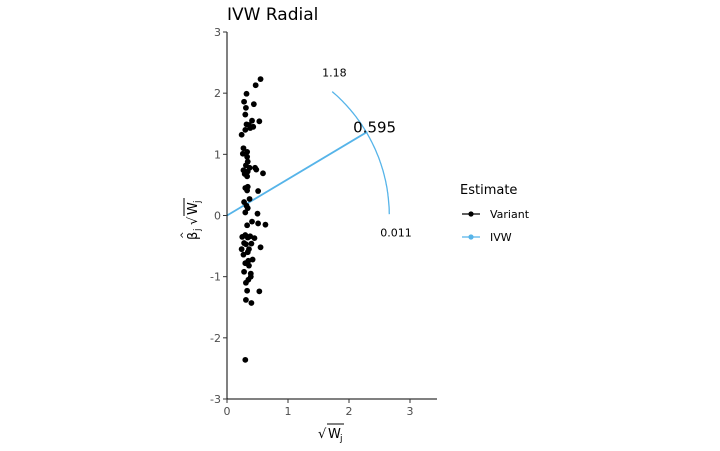  Describe the element at coordinates (510, 214) in the screenshot. I see `legend-variant-label: Variant` at that location.